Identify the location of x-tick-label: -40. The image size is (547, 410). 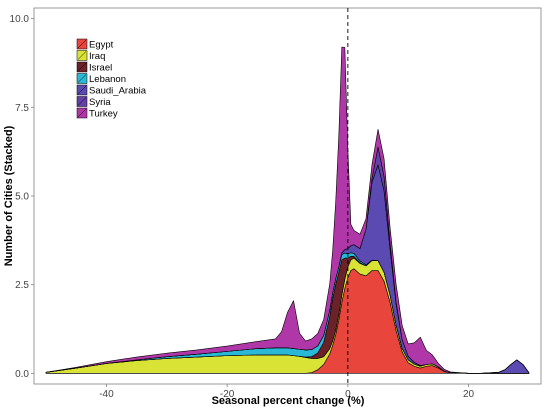
(106, 394).